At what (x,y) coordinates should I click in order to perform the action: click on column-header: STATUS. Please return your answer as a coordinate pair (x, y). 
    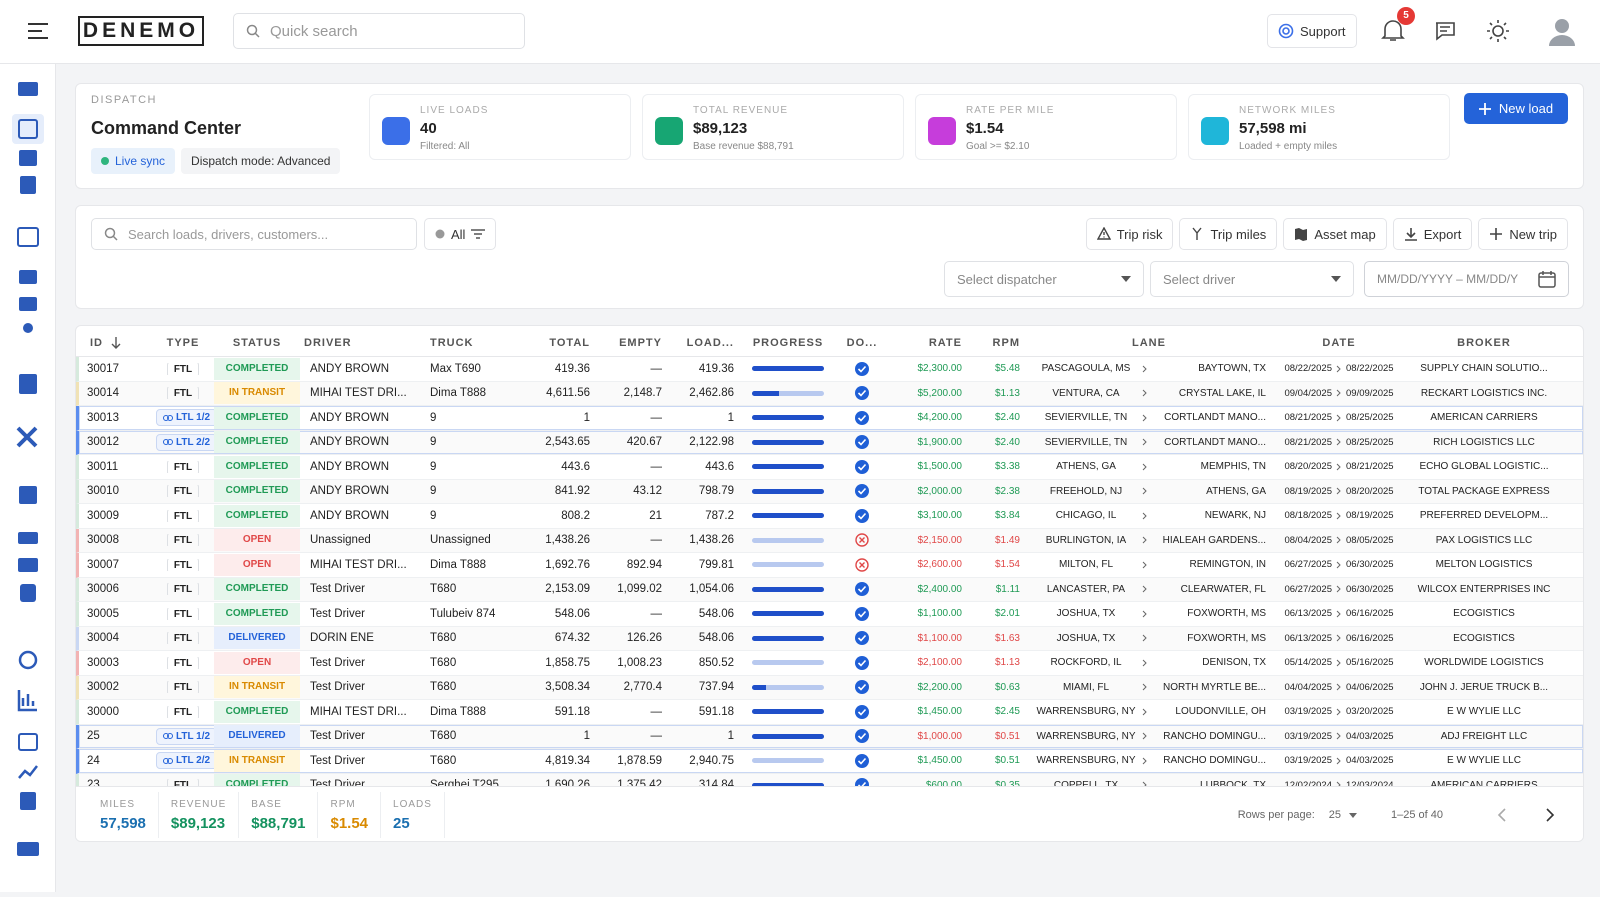
    Looking at the image, I should click on (257, 343).